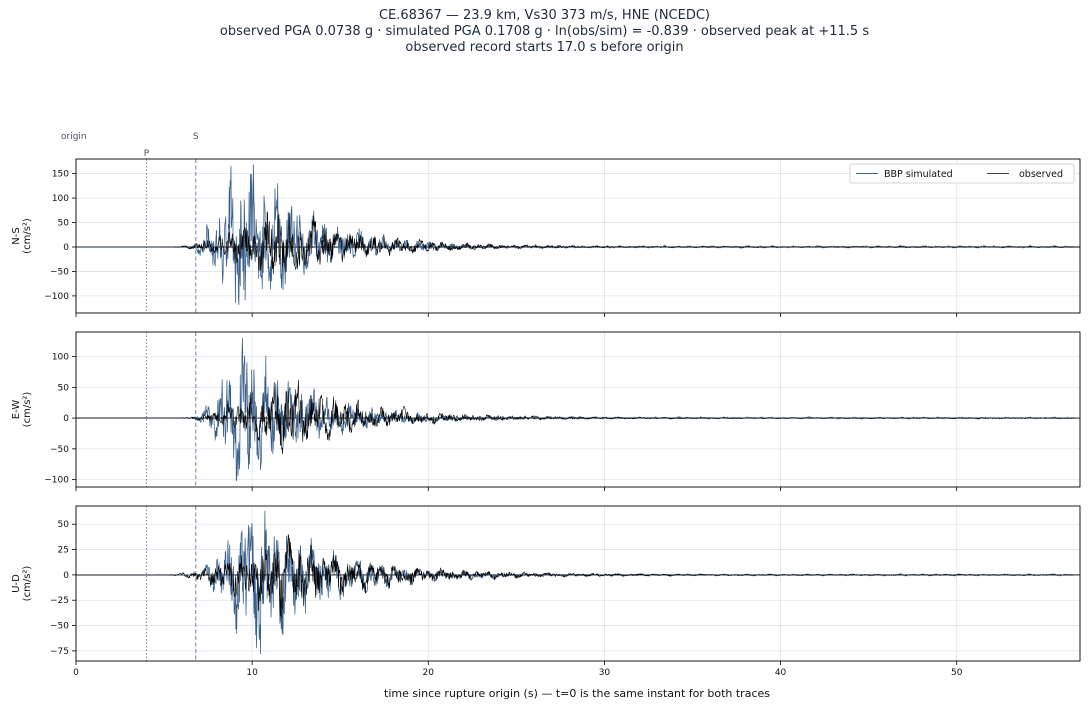  I want to click on x-tick-label: 40, so click(781, 673).